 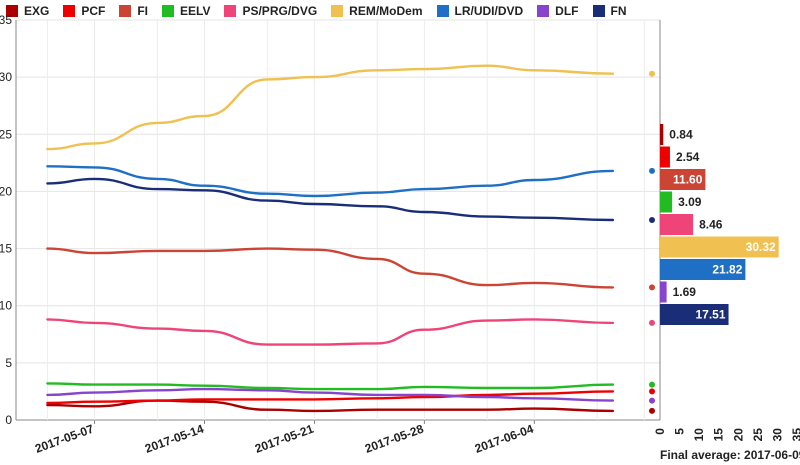 I want to click on legend-label: PCF, so click(x=93, y=11).